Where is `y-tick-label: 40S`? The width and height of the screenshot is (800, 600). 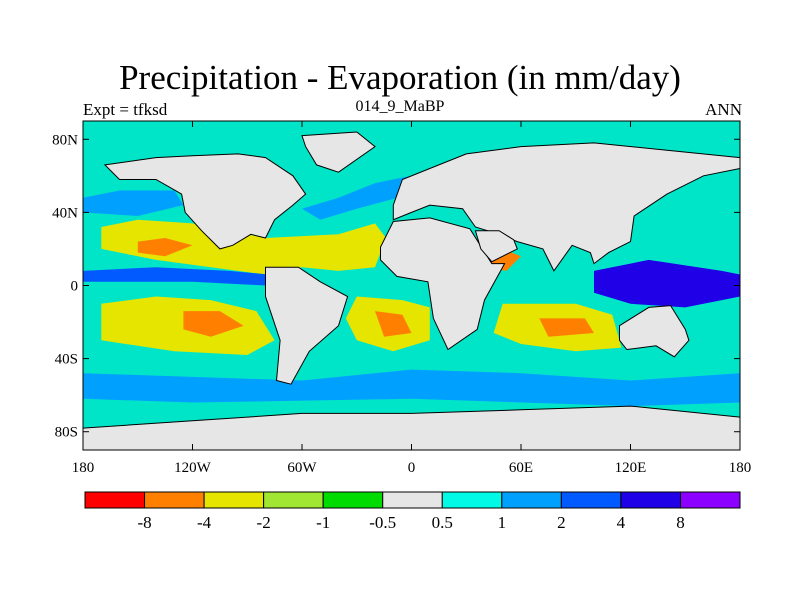 y-tick-label: 40S is located at coordinates (66, 360).